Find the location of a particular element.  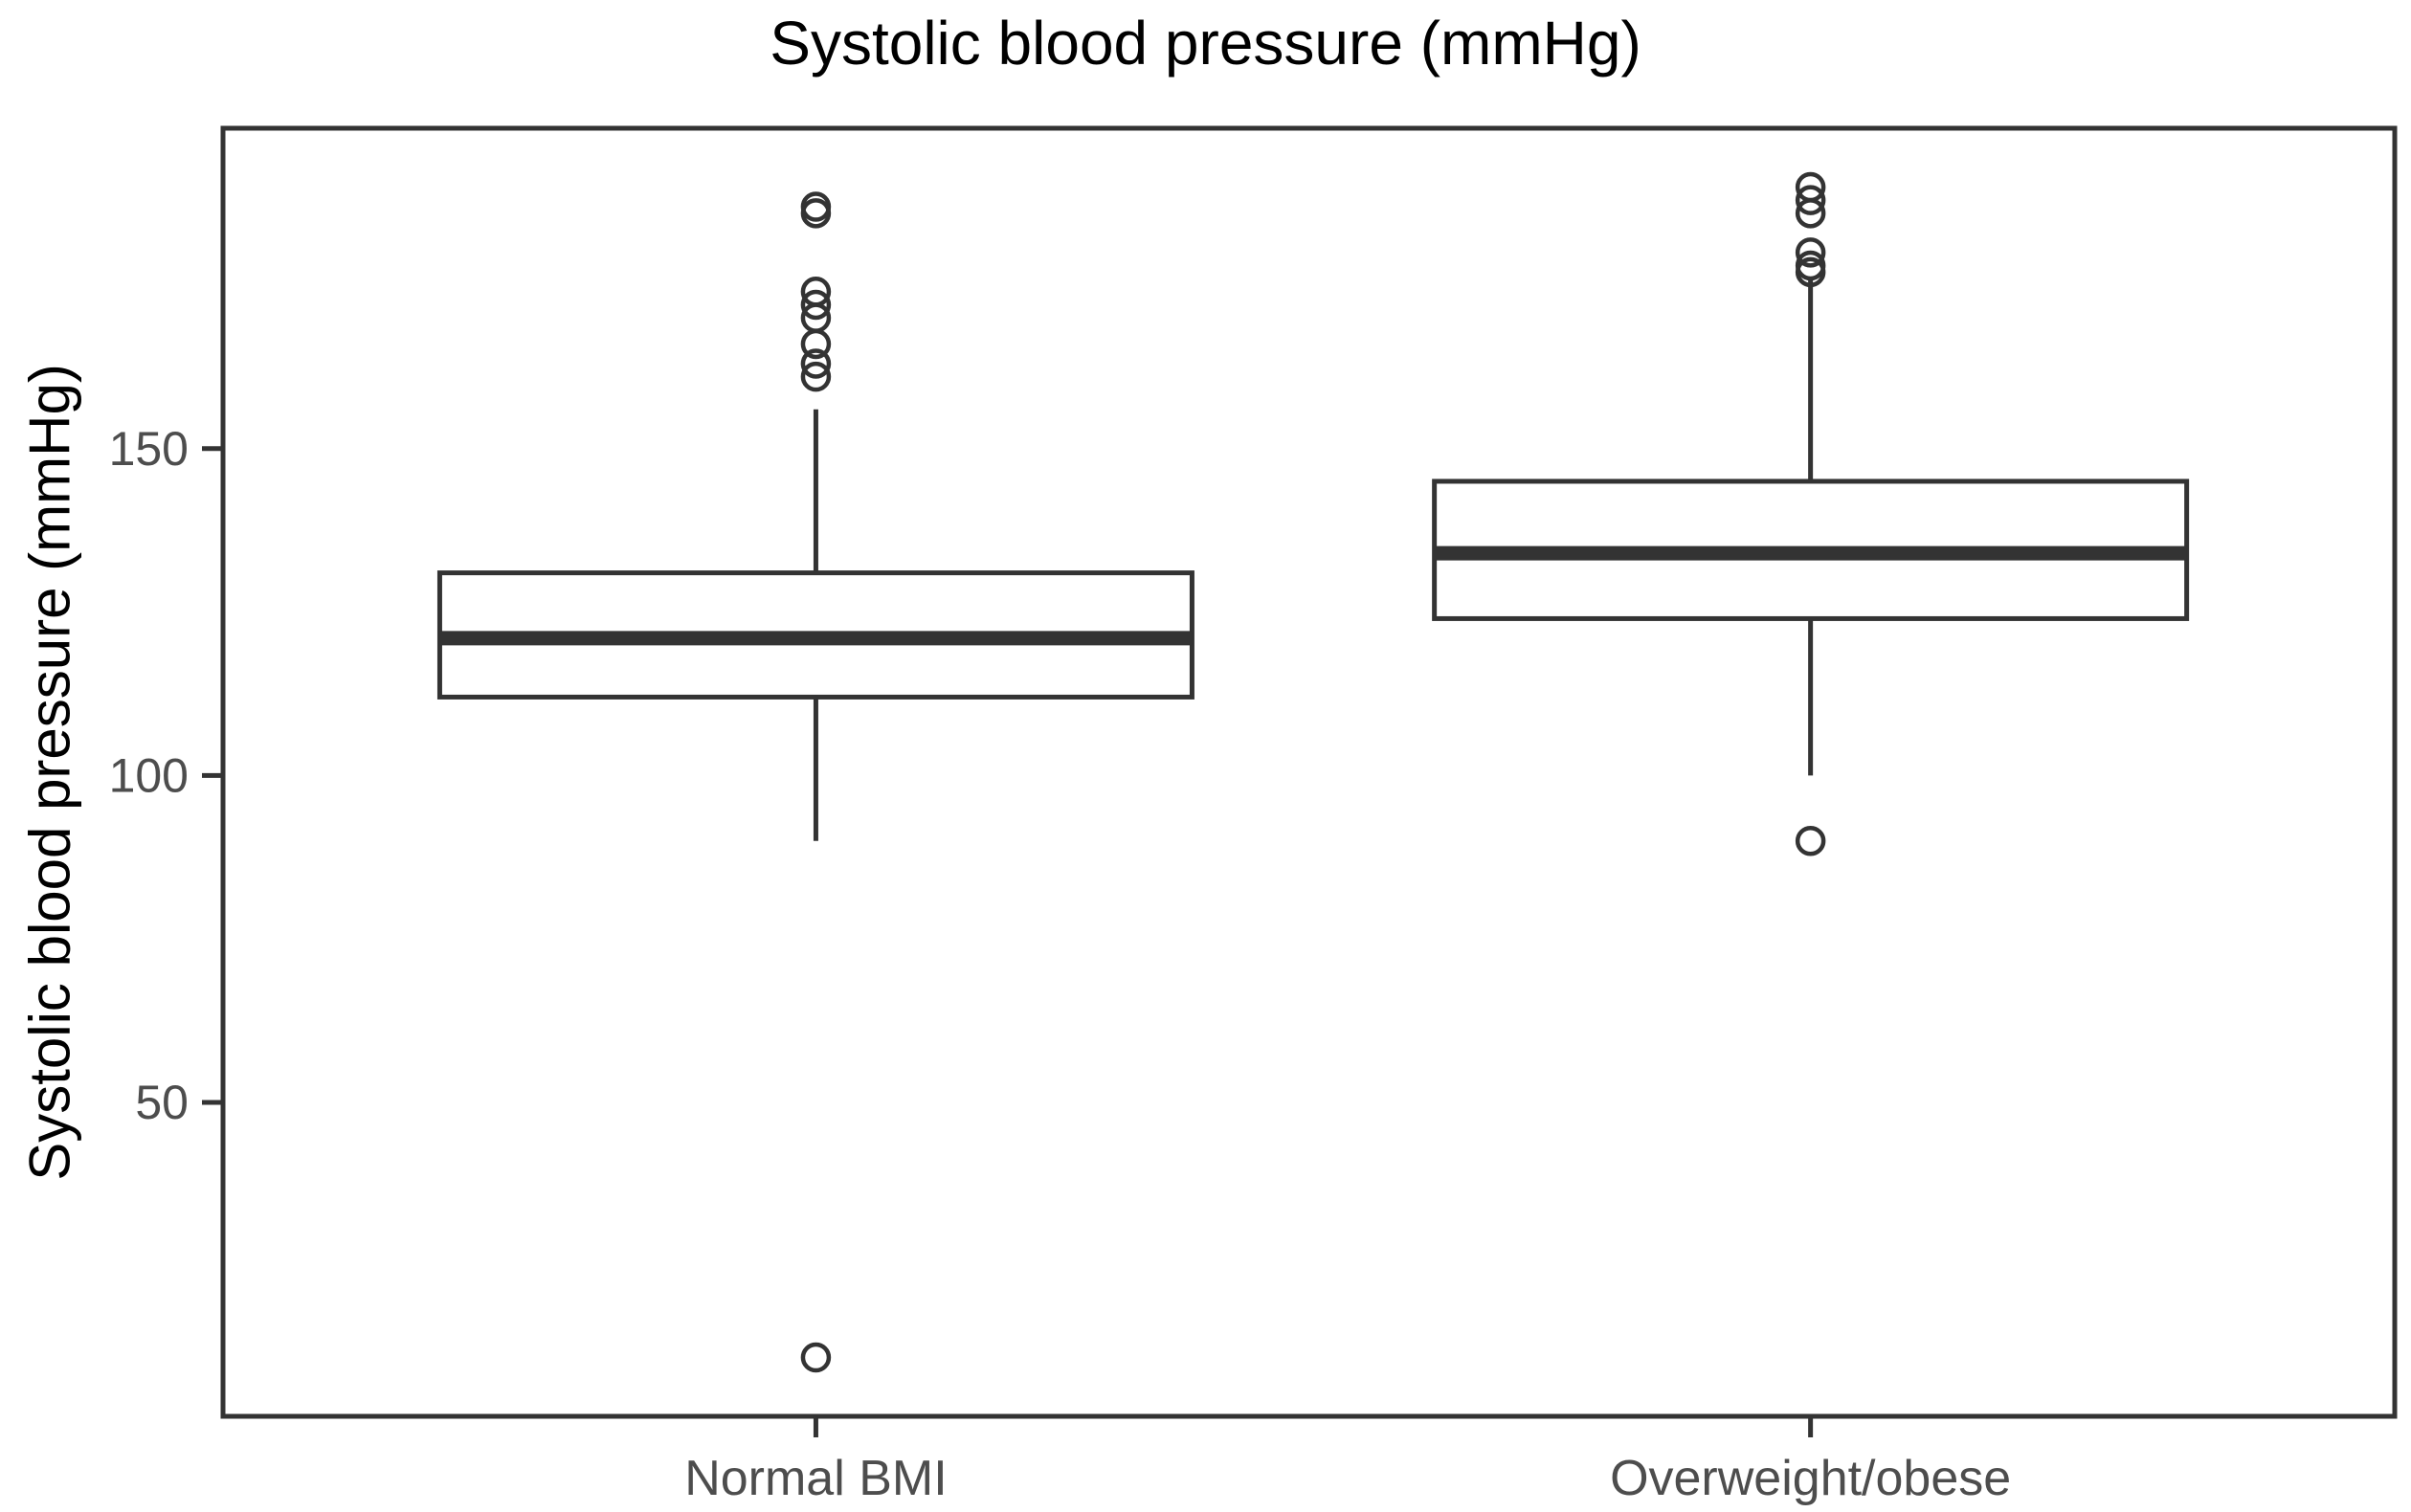

y-tick-label: 150 is located at coordinates (149, 449).